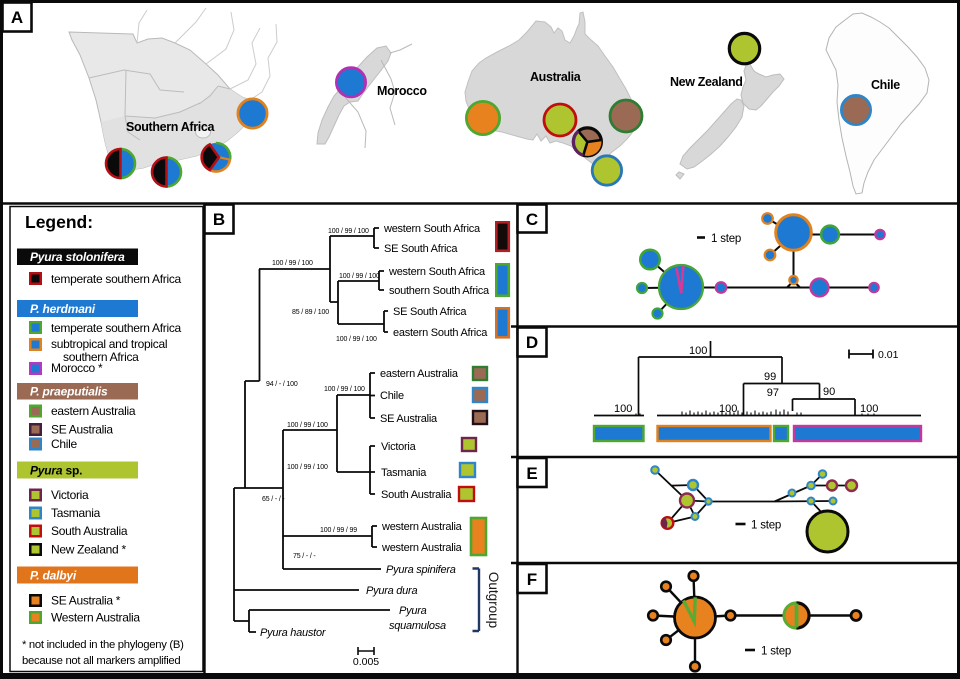 The image size is (960, 679). I want to click on svg-text: F, so click(532, 579).